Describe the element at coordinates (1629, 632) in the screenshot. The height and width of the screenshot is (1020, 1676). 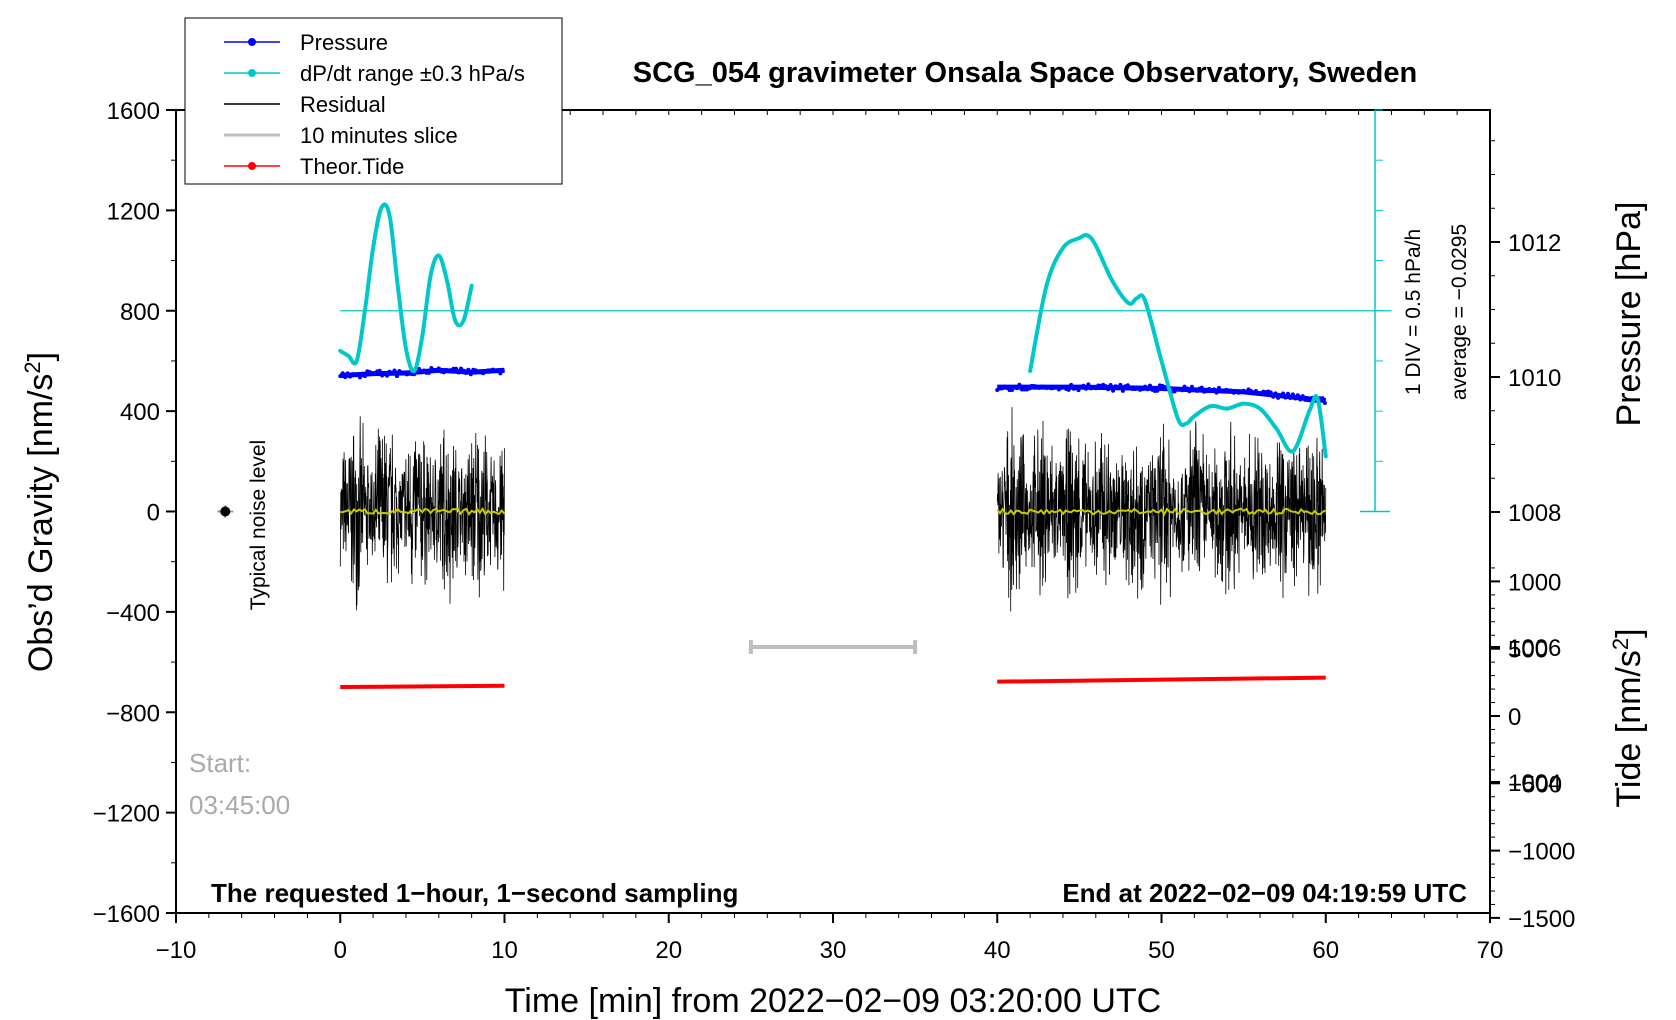
I see `y-axis-title-tide-close: ]` at that location.